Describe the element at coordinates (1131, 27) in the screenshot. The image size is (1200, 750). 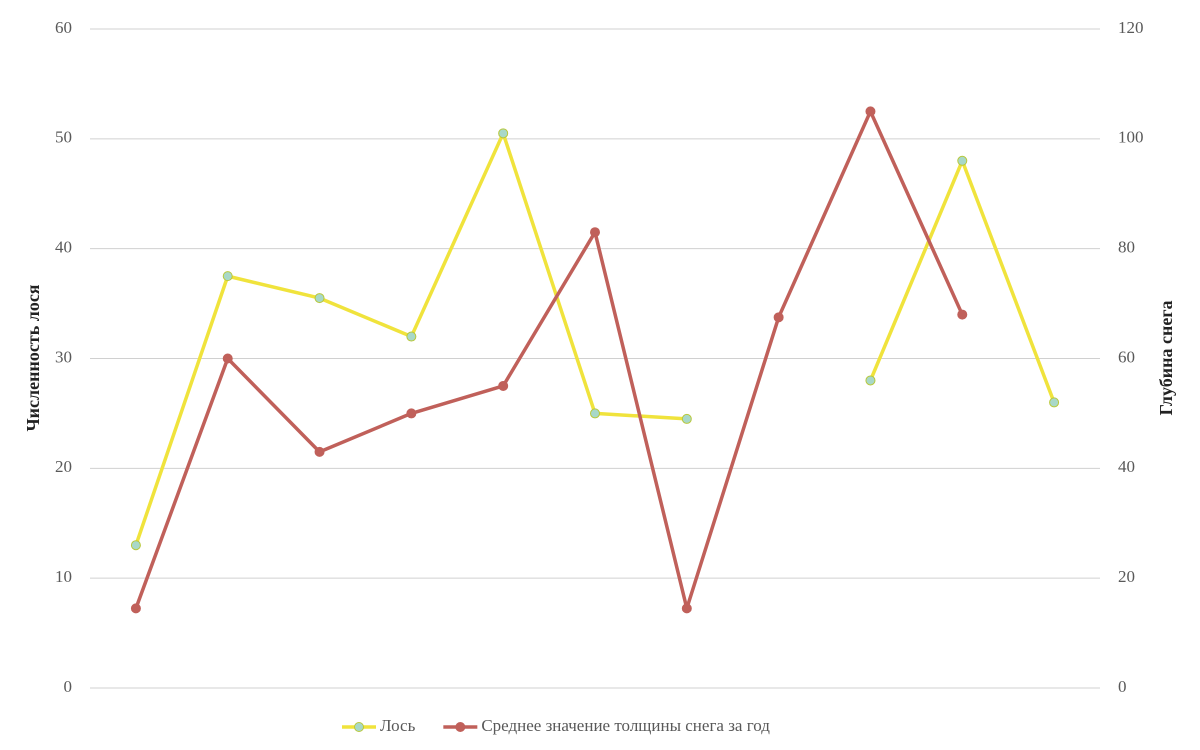
I see `y2-tick-label: 120` at that location.